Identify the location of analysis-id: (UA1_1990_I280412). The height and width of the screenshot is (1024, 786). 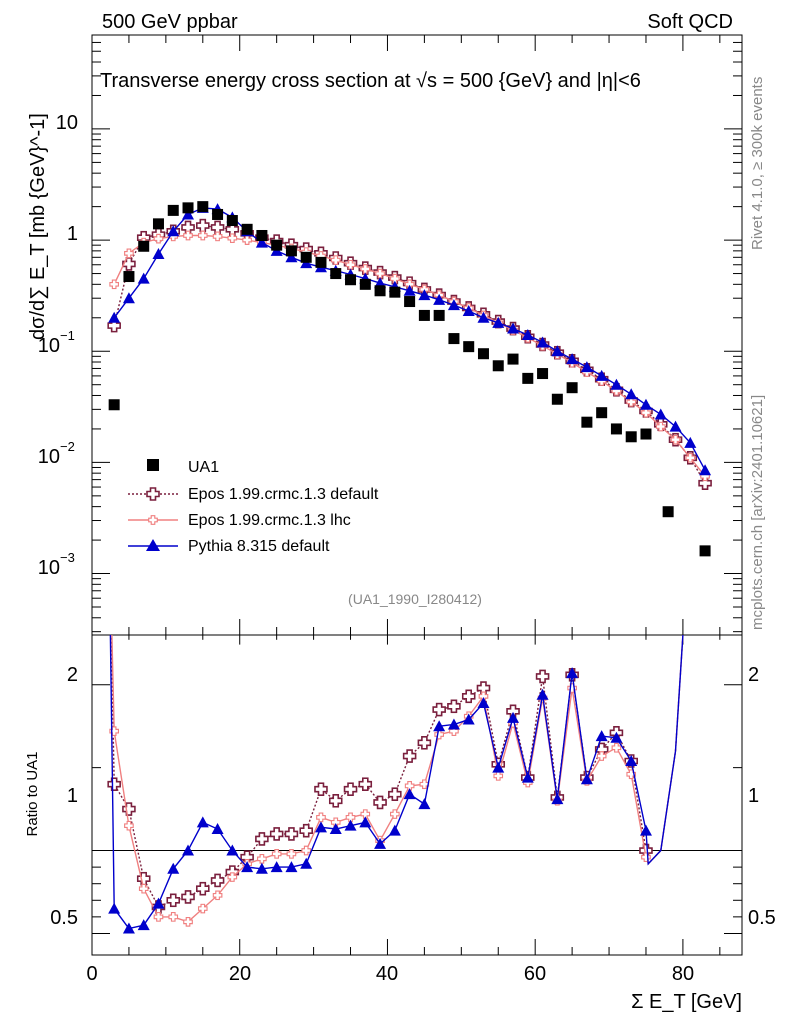
(415, 599).